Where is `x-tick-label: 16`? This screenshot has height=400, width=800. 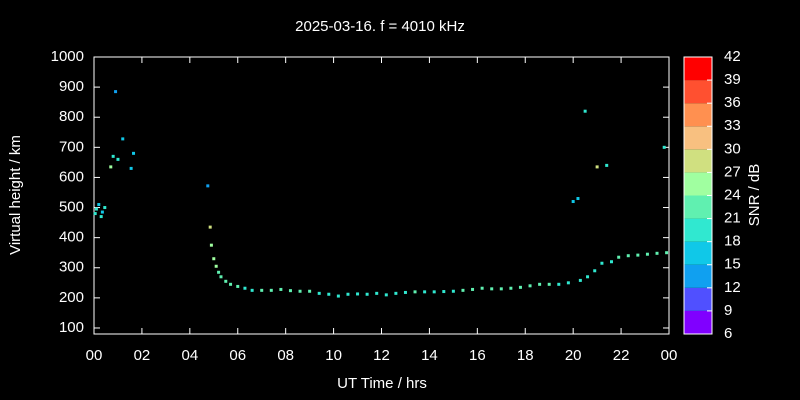 x-tick-label: 16 is located at coordinates (477, 355).